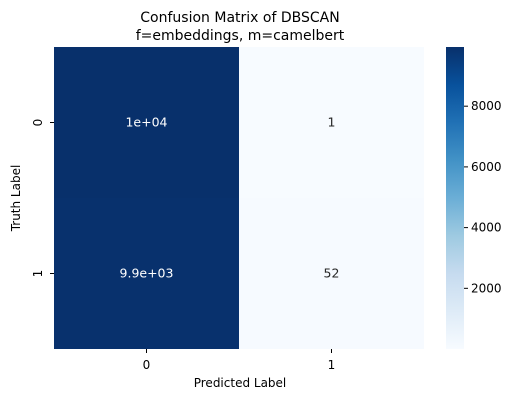 Image resolution: width=518 pixels, height=403 pixels. I want to click on colorbar-tick-label: 6000, so click(486, 167).